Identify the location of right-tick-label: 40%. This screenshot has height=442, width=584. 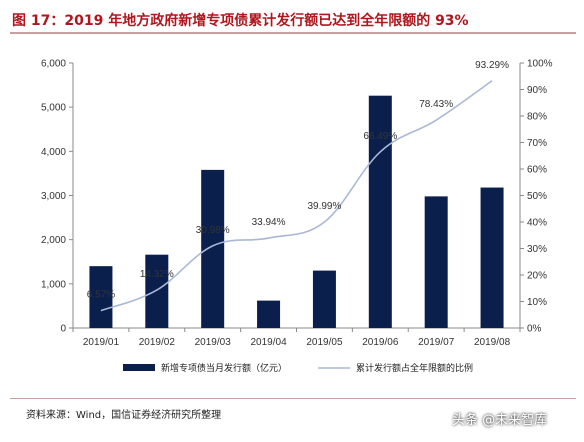
(537, 223).